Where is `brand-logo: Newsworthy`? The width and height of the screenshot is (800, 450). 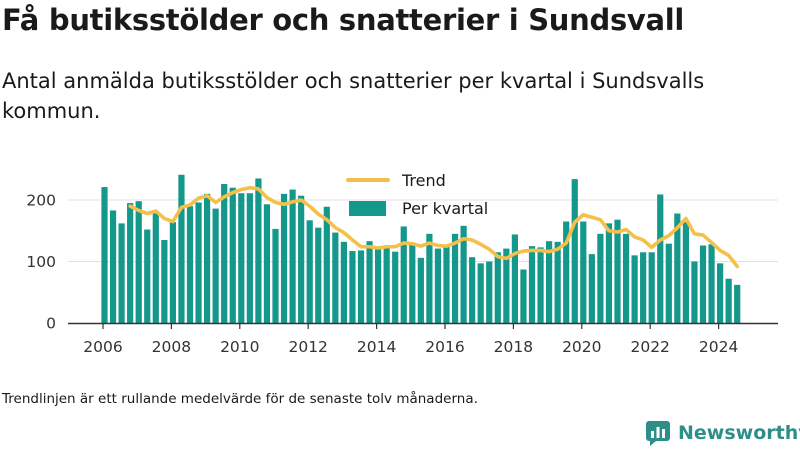 brand-logo: Newsworthy is located at coordinates (722, 433).